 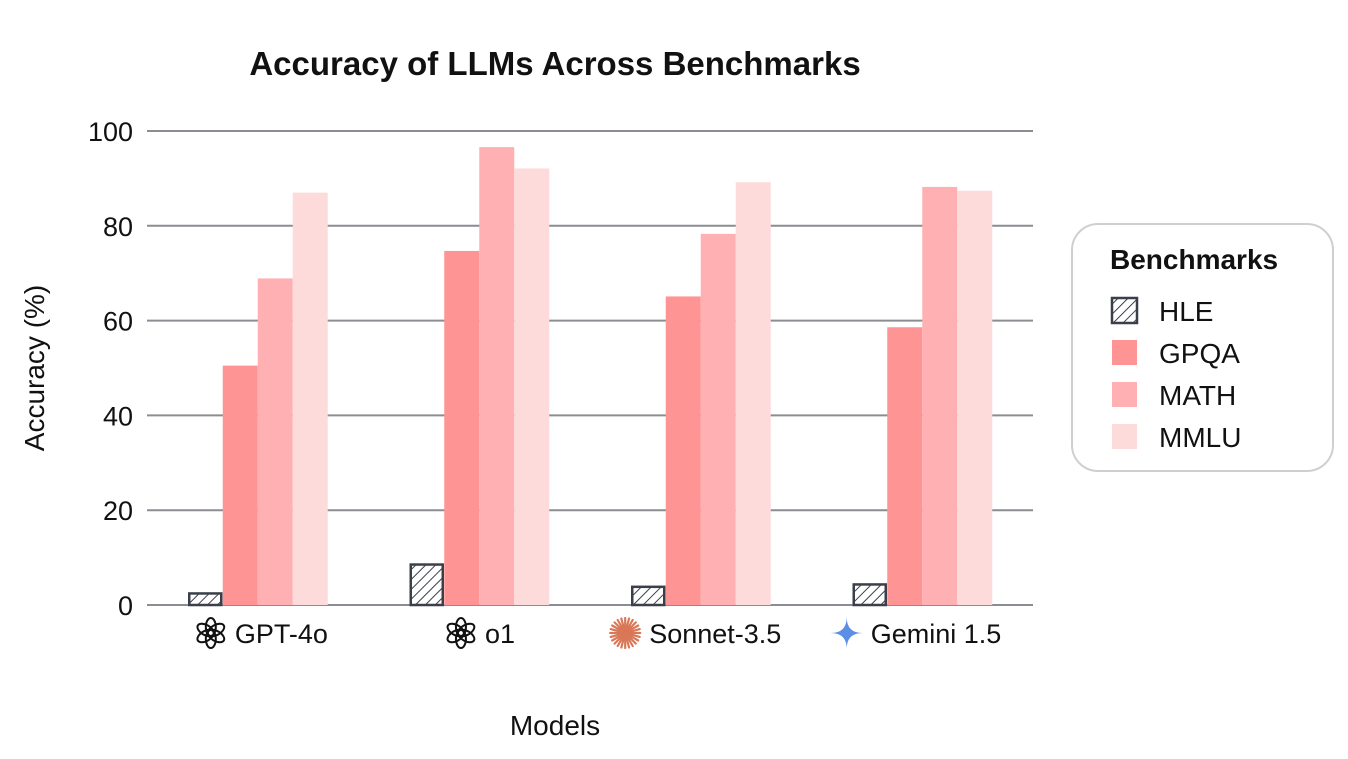 What do you see at coordinates (1175, 374) in the screenshot?
I see `legend-items: HLE GPQA MATH MMLU` at bounding box center [1175, 374].